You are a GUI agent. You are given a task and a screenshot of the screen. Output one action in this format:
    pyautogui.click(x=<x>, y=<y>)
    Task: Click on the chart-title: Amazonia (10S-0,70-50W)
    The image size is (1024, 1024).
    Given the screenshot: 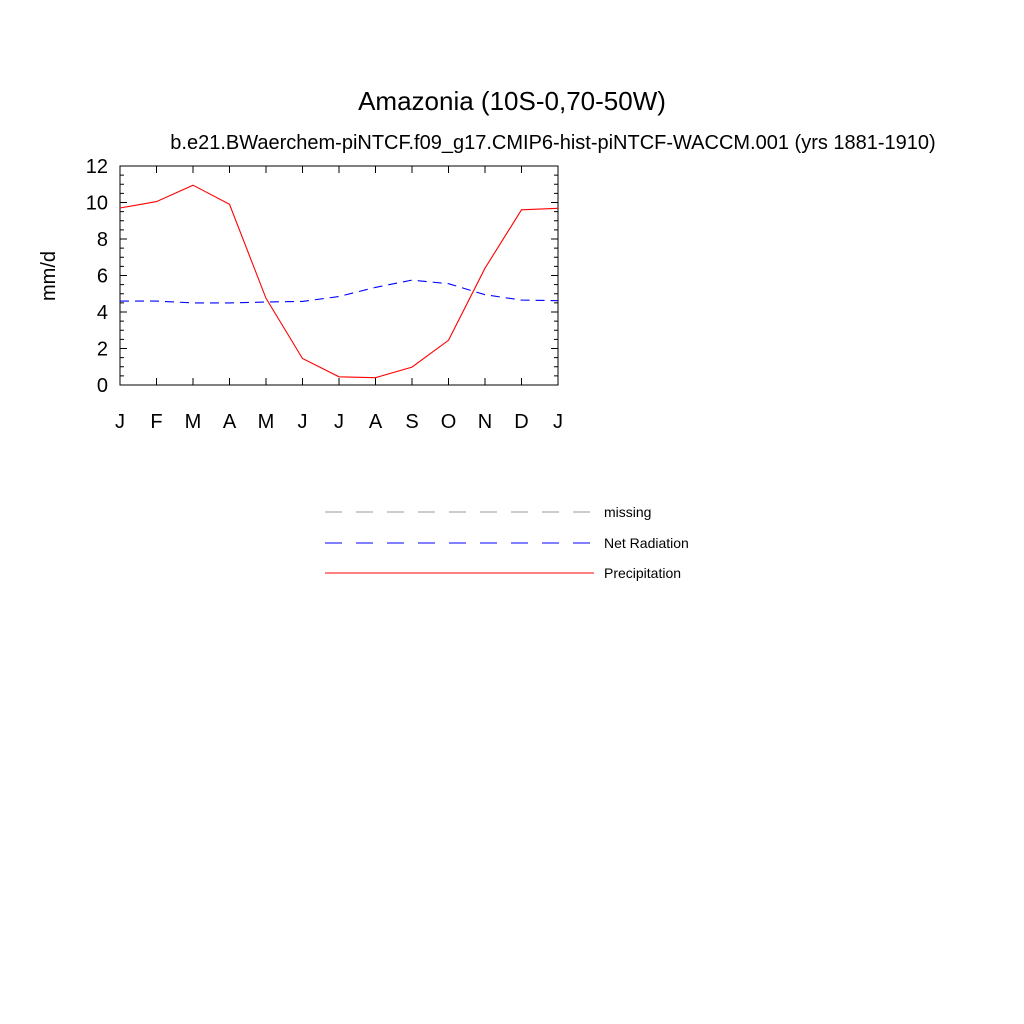 What is the action you would take?
    pyautogui.click(x=512, y=101)
    